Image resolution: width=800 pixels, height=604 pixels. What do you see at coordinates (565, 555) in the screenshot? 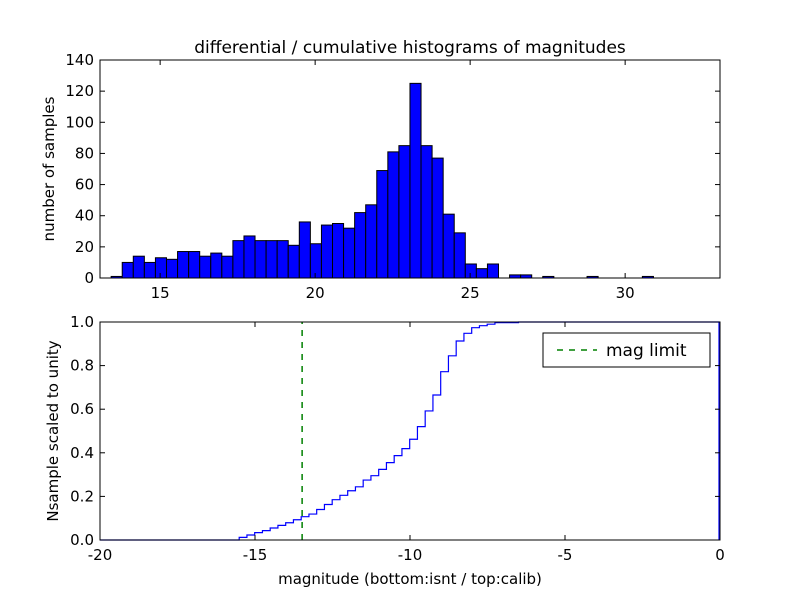
I see `x-tick-label: -5` at bounding box center [565, 555].